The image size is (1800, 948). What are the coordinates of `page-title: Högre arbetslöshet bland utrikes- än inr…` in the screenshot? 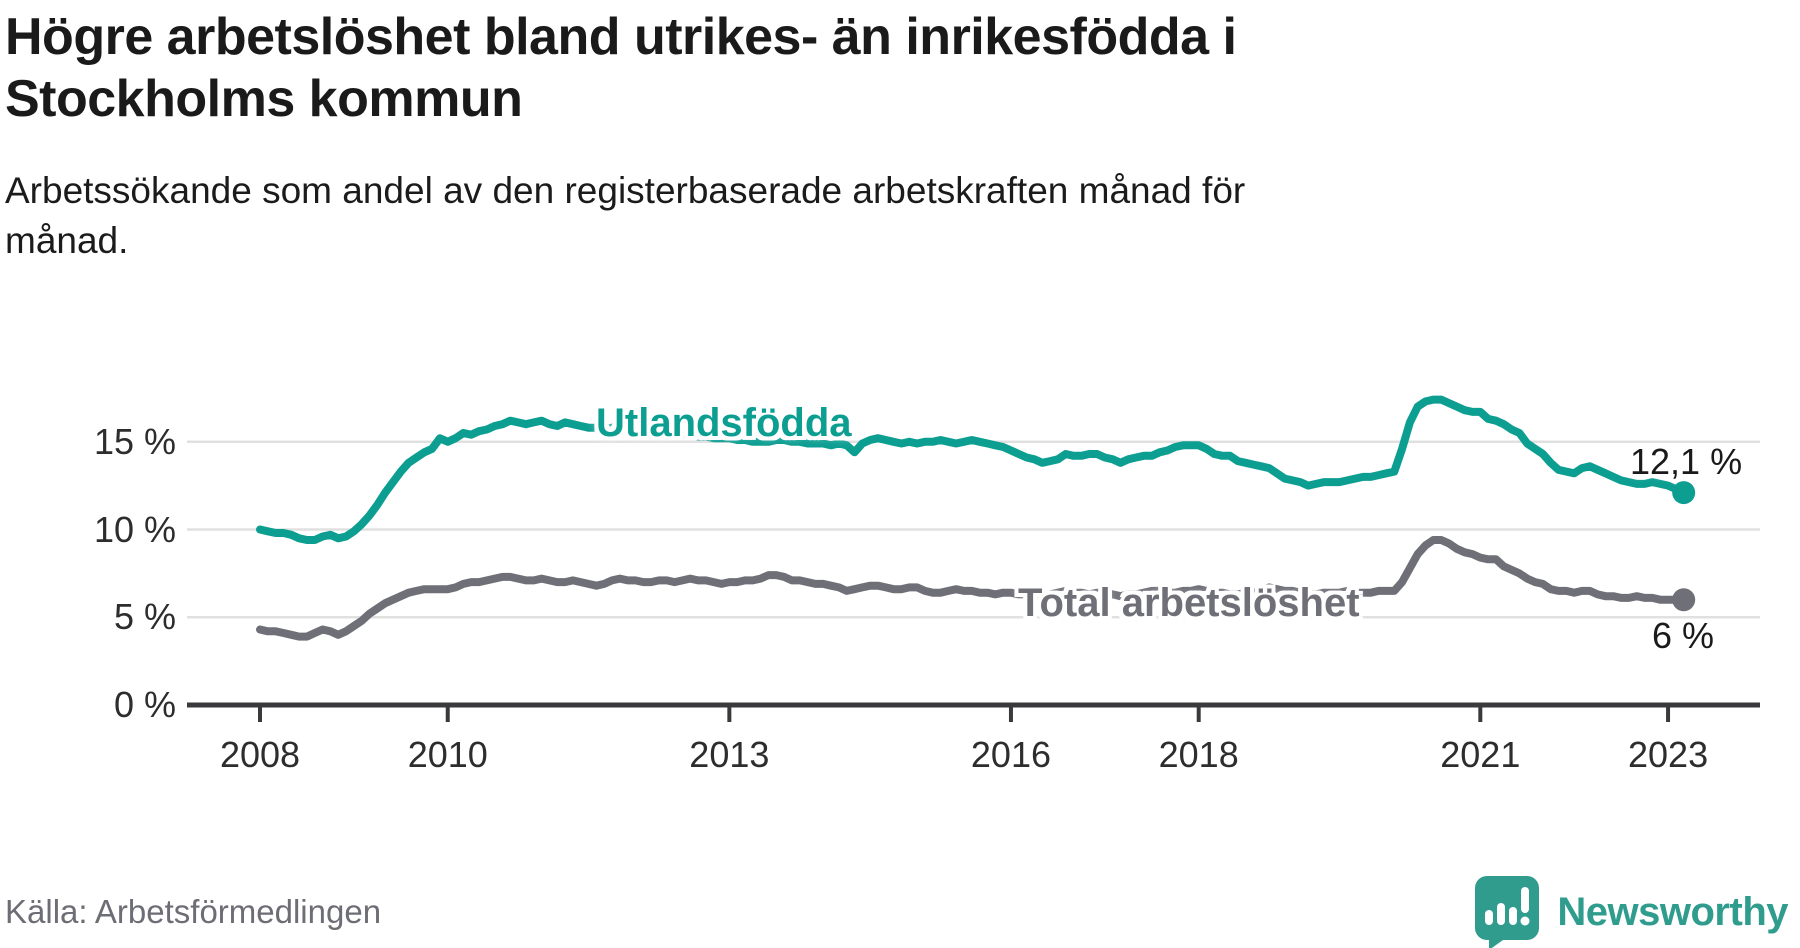 It's located at (621, 68).